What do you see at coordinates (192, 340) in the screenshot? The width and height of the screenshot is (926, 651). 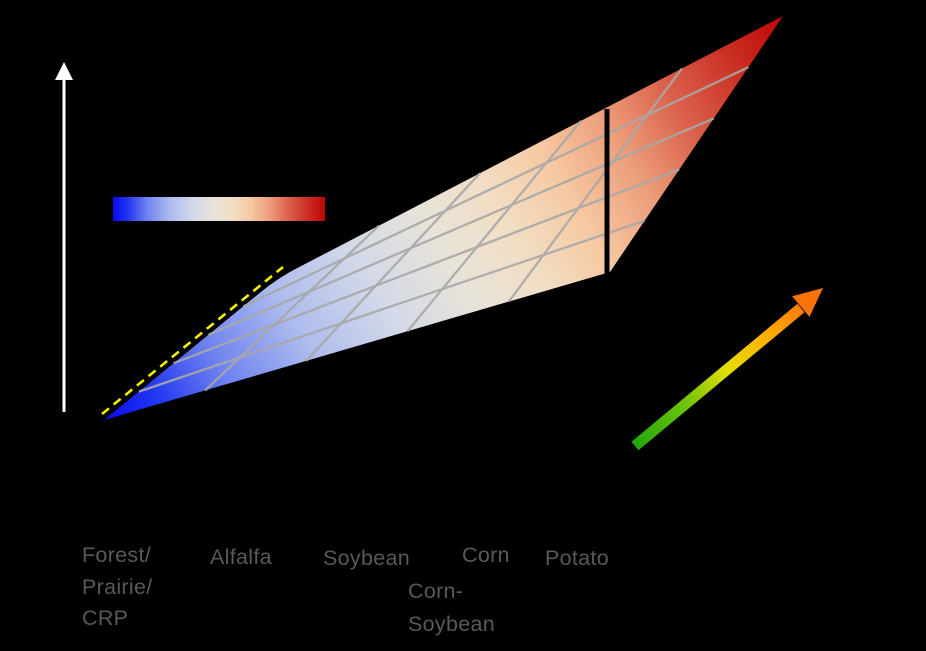 I see `dashed-transect-line` at bounding box center [192, 340].